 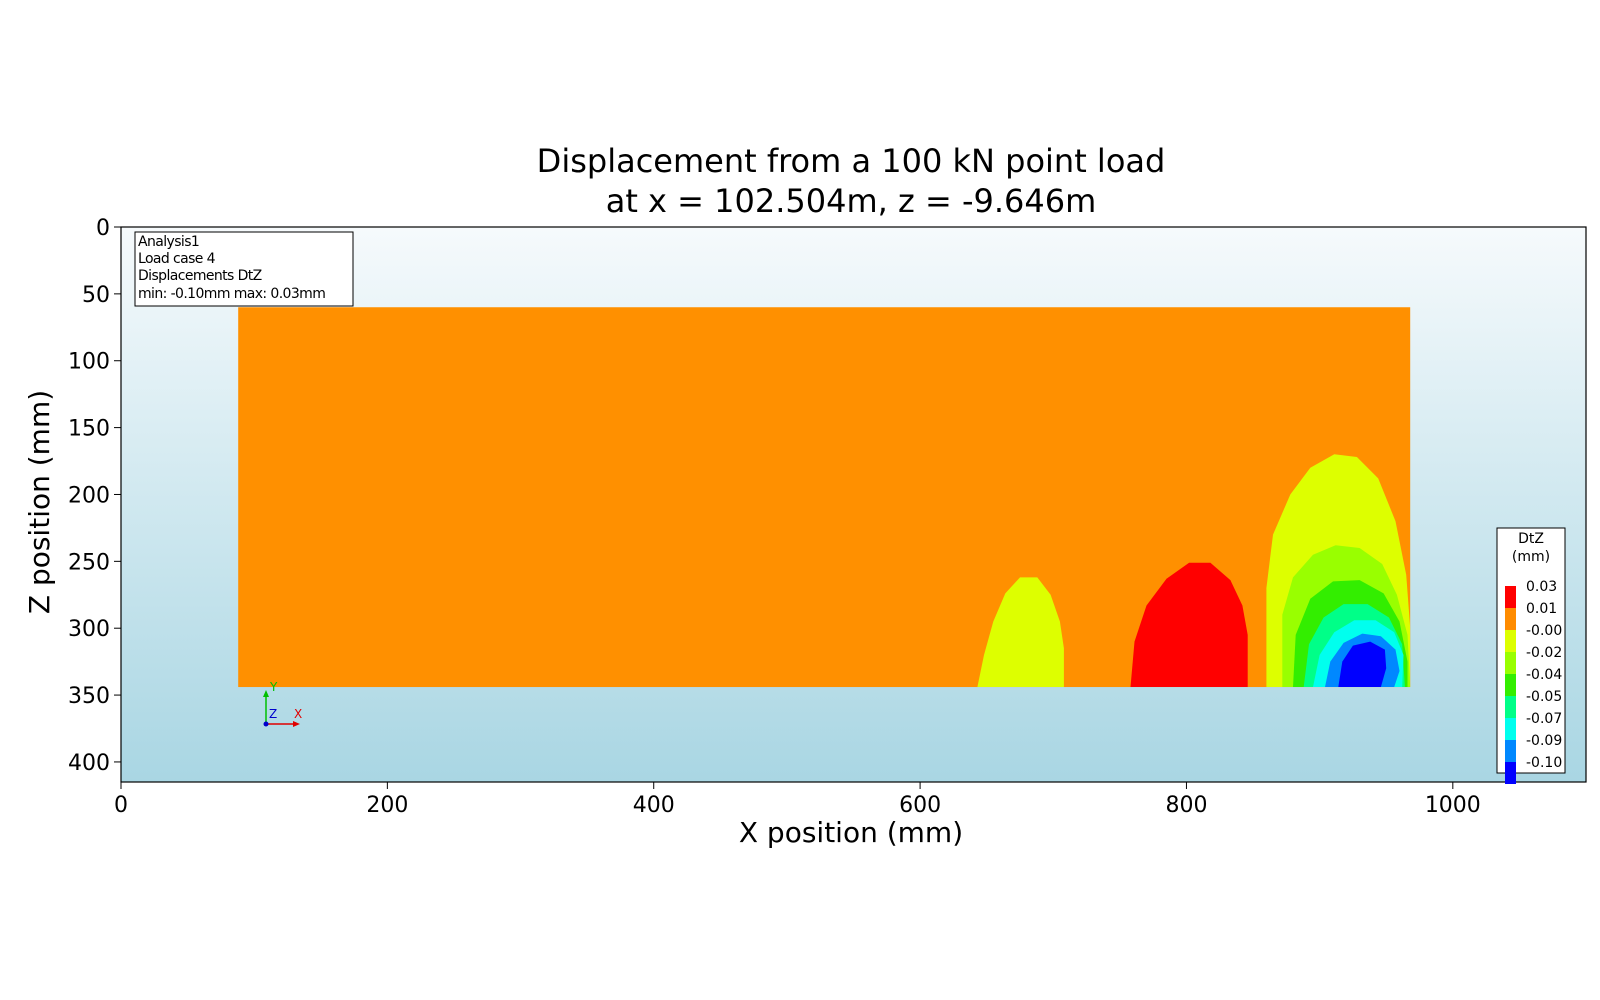 I want to click on y-tick-label: 0, so click(x=103, y=228).